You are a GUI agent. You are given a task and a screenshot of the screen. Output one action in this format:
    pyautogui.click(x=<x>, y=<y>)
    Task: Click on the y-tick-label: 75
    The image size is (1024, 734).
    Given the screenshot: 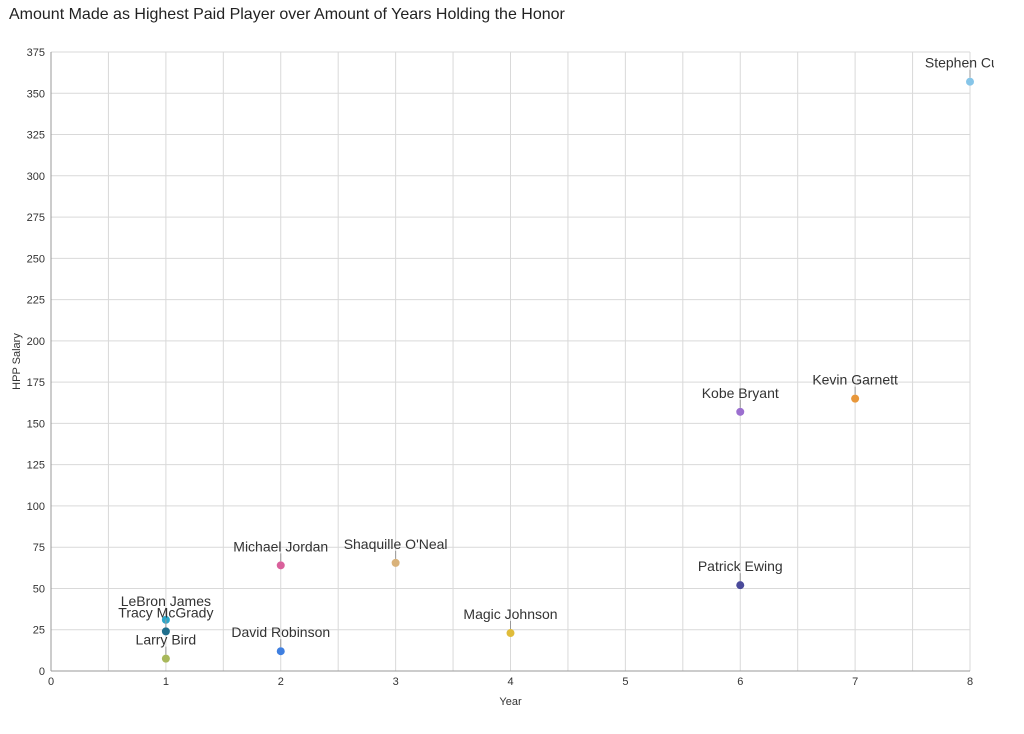 What is the action you would take?
    pyautogui.click(x=39, y=548)
    